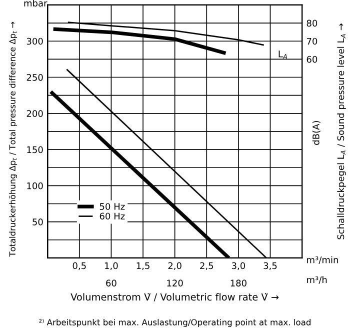 This screenshot has height=332, width=350. What do you see at coordinates (175, 283) in the screenshot?
I see `x2-tick-label: 120` at bounding box center [175, 283].